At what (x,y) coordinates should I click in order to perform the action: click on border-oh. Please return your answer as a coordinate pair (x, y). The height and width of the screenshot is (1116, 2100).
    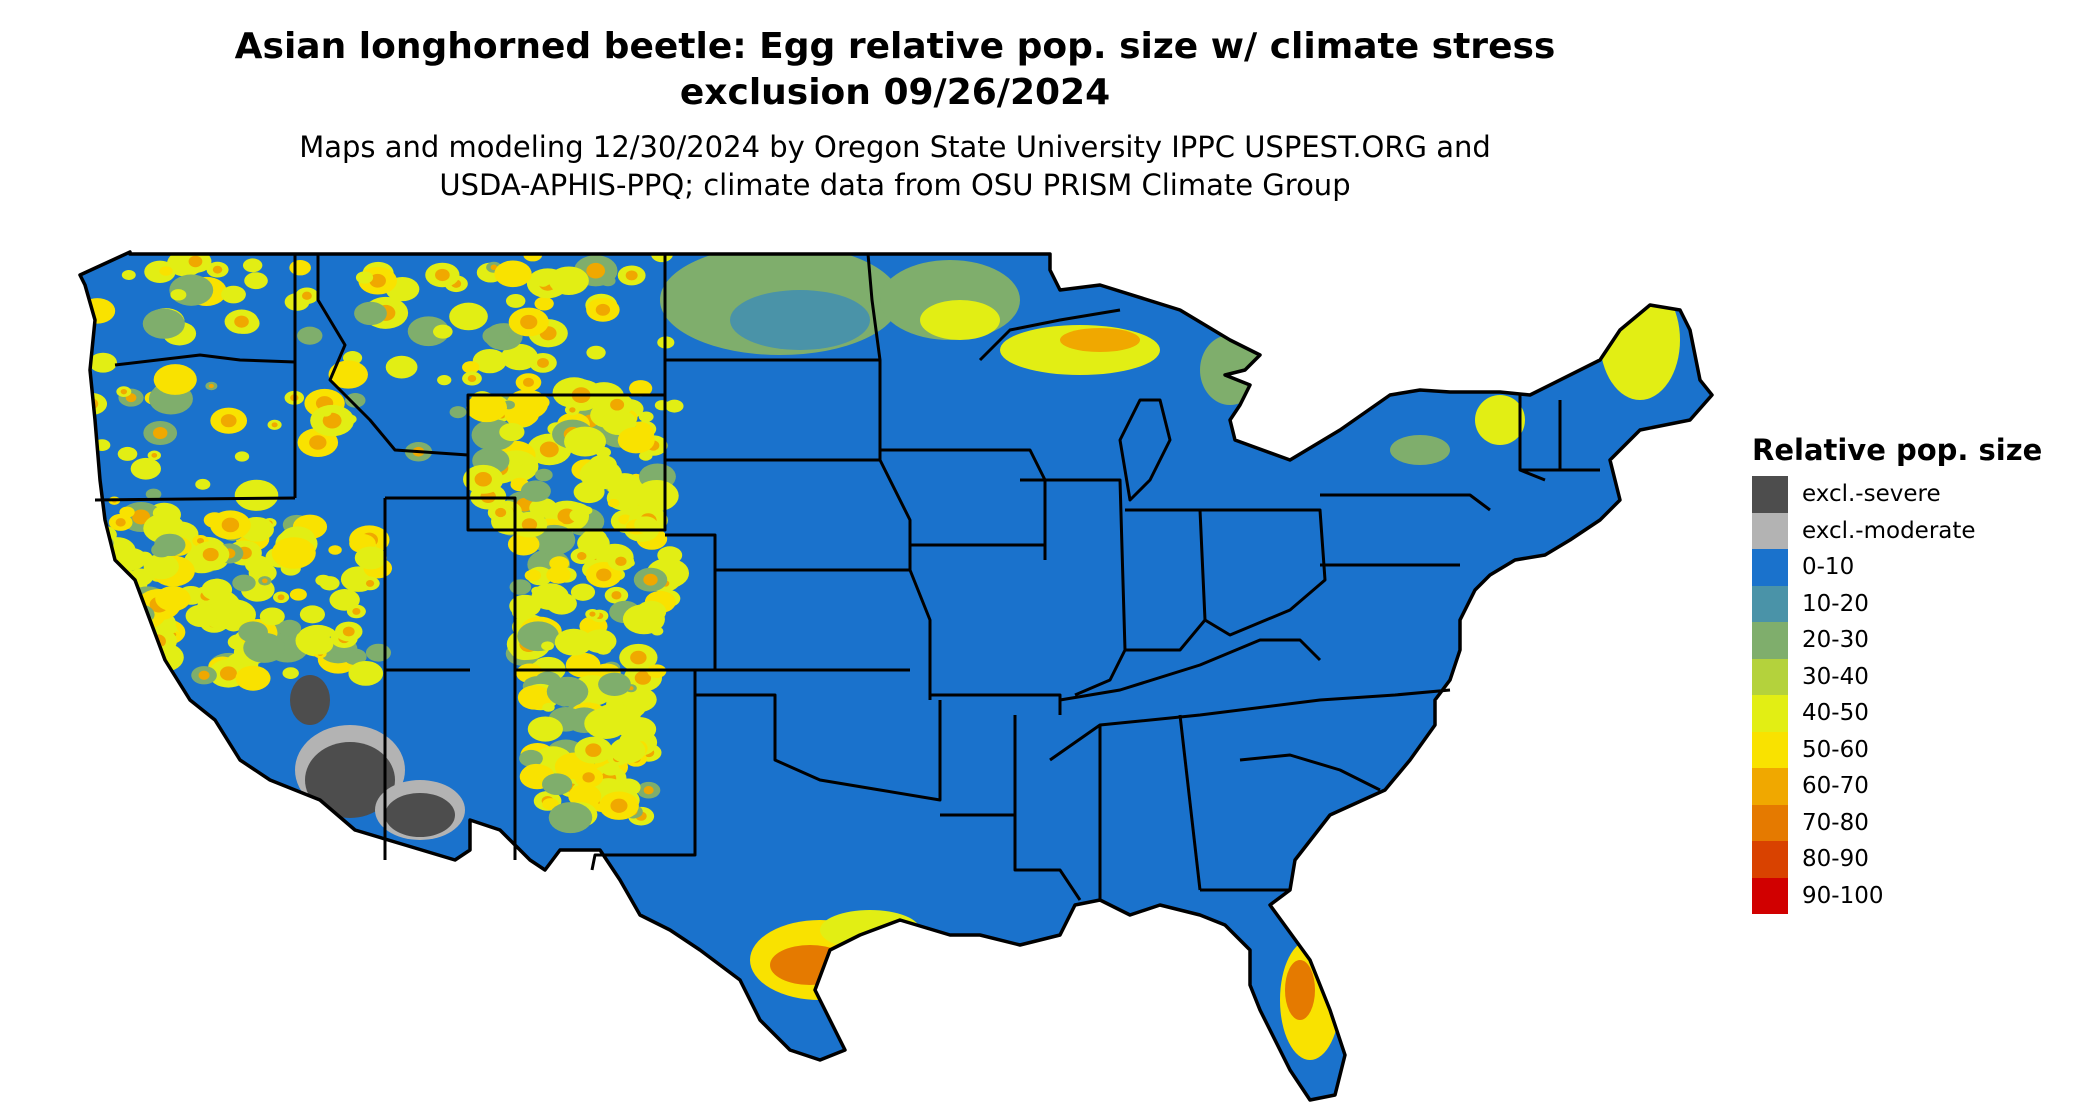
    Looking at the image, I should click on (1263, 572).